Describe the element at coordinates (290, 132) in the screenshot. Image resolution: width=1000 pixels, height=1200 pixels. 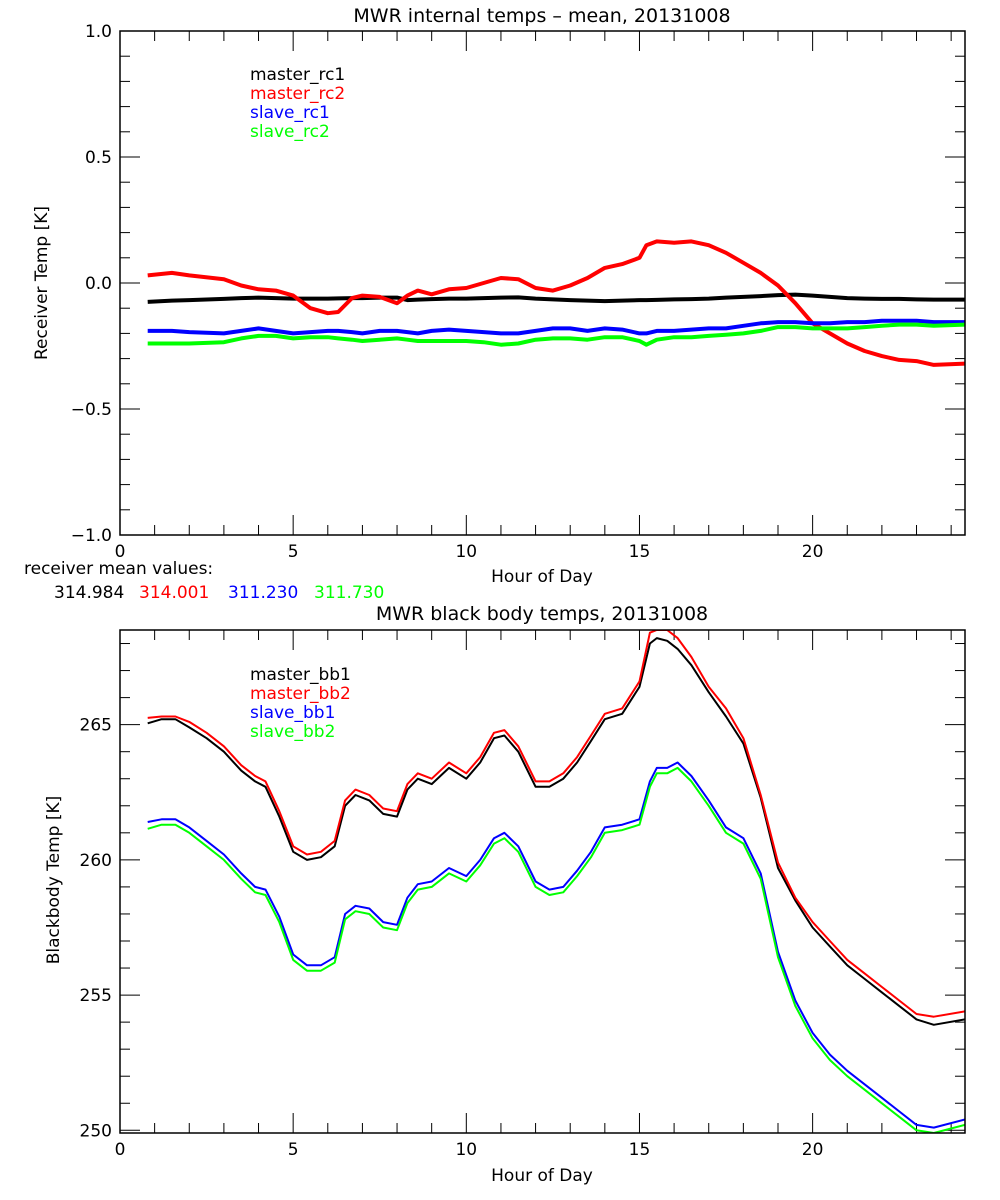
I see `legend-entry-slave-rc2: slave_rc2` at that location.